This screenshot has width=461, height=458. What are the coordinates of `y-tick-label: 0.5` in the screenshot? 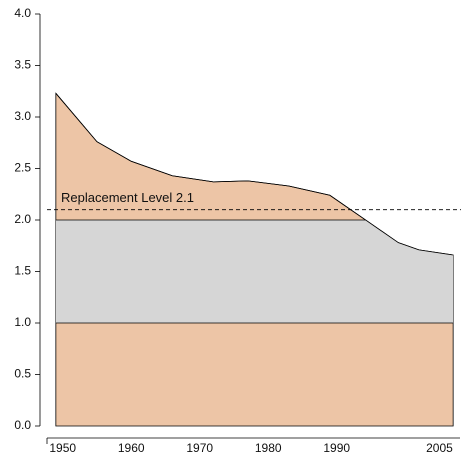 It's located at (22, 374).